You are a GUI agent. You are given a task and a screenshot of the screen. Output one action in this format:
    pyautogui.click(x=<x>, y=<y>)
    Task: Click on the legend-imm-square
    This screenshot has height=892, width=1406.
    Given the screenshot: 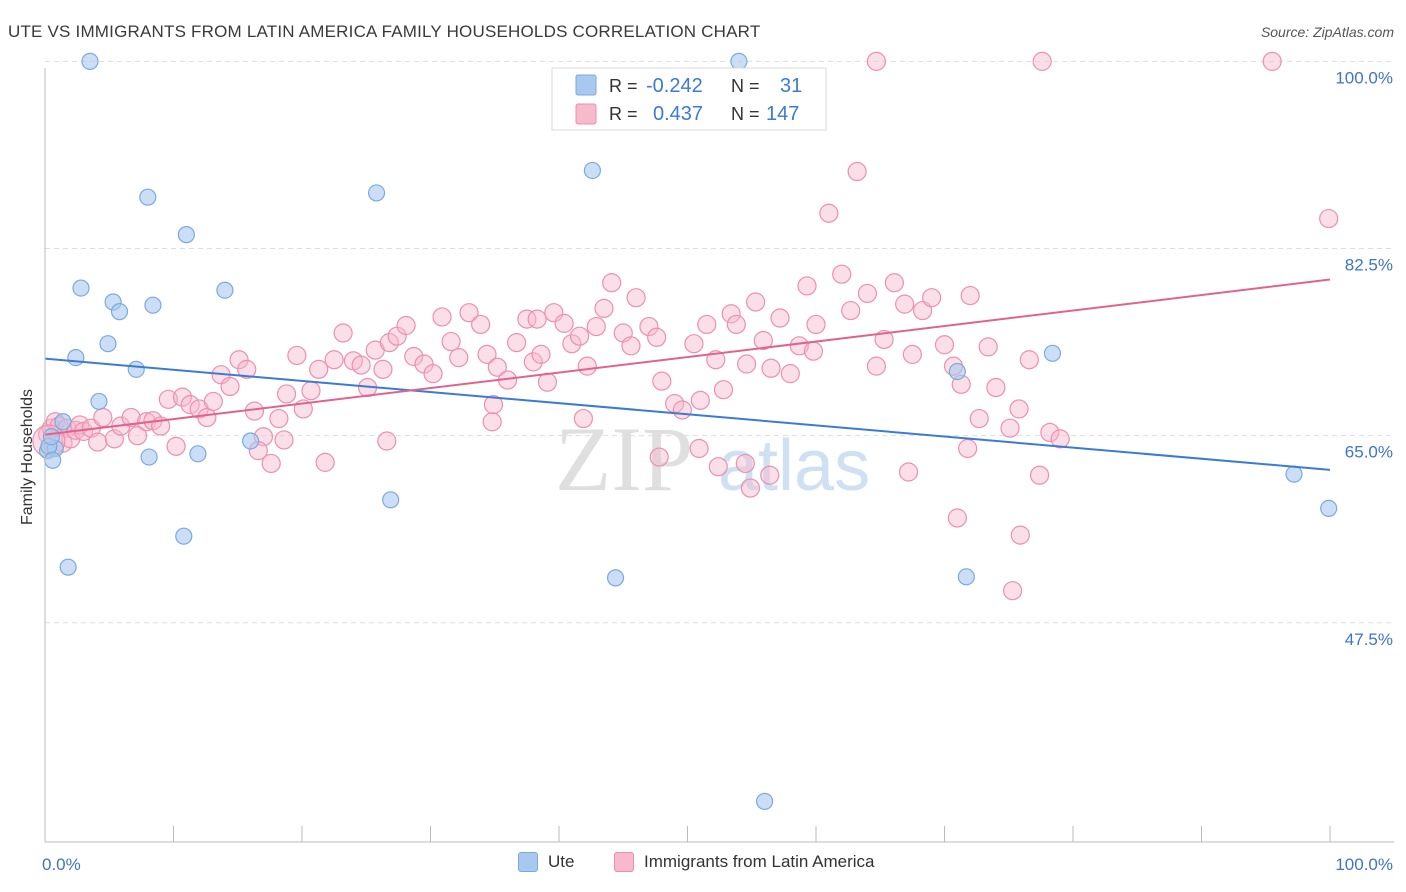 What is the action you would take?
    pyautogui.click(x=624, y=862)
    